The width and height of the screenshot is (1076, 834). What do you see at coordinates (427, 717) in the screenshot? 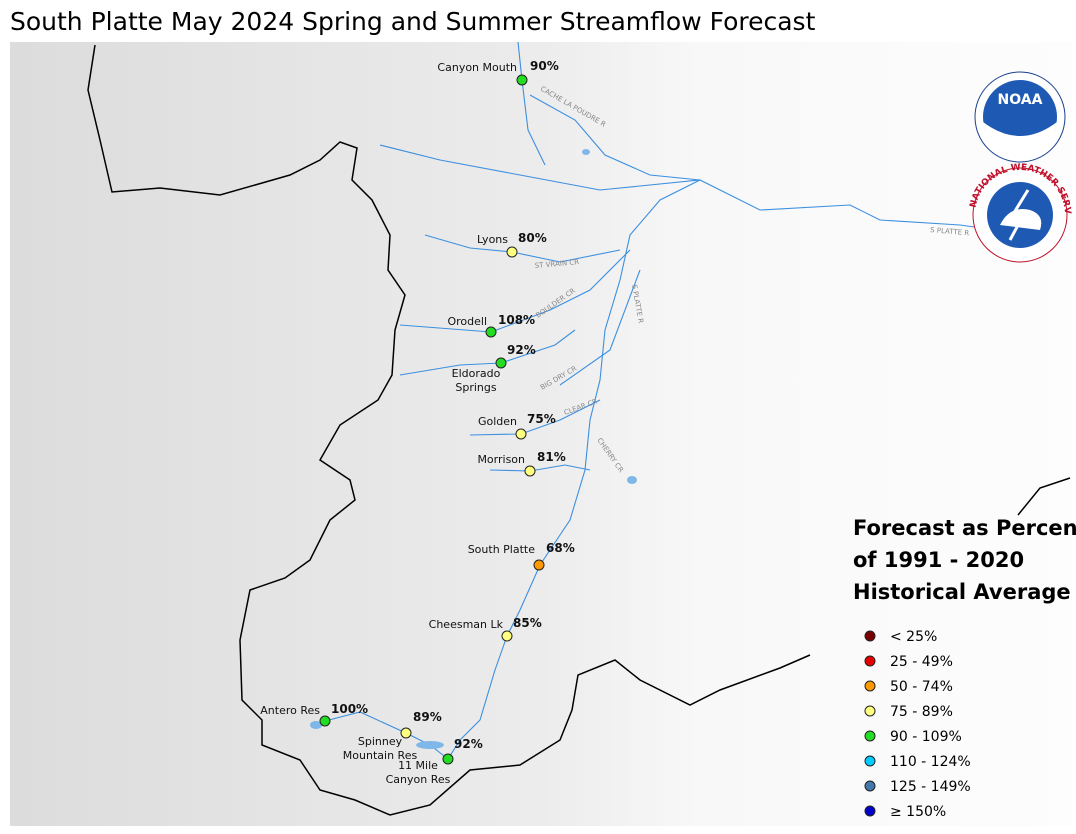
I see `station-percent: 89%` at bounding box center [427, 717].